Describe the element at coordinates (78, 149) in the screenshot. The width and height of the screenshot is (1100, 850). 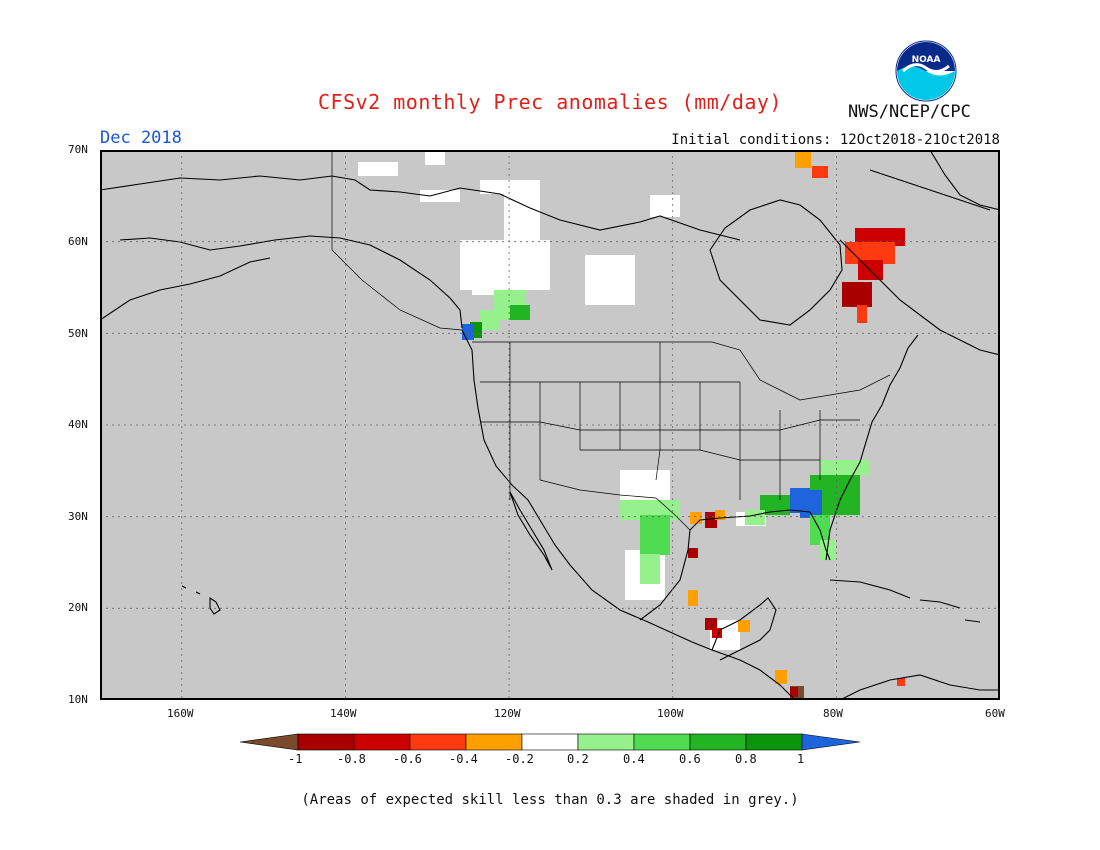
I see `lat-label-70n: 70N` at that location.